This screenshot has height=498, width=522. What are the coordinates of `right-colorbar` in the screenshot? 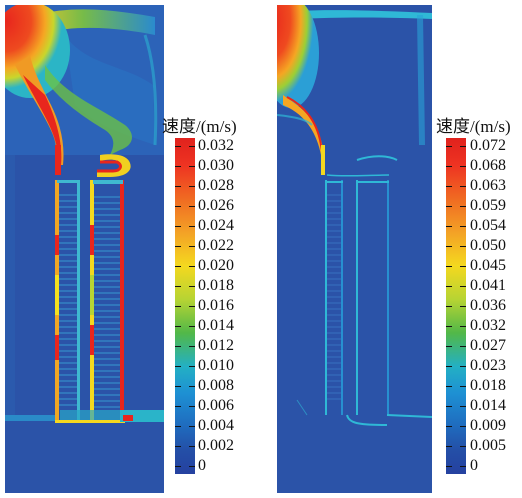 It's located at (456, 306).